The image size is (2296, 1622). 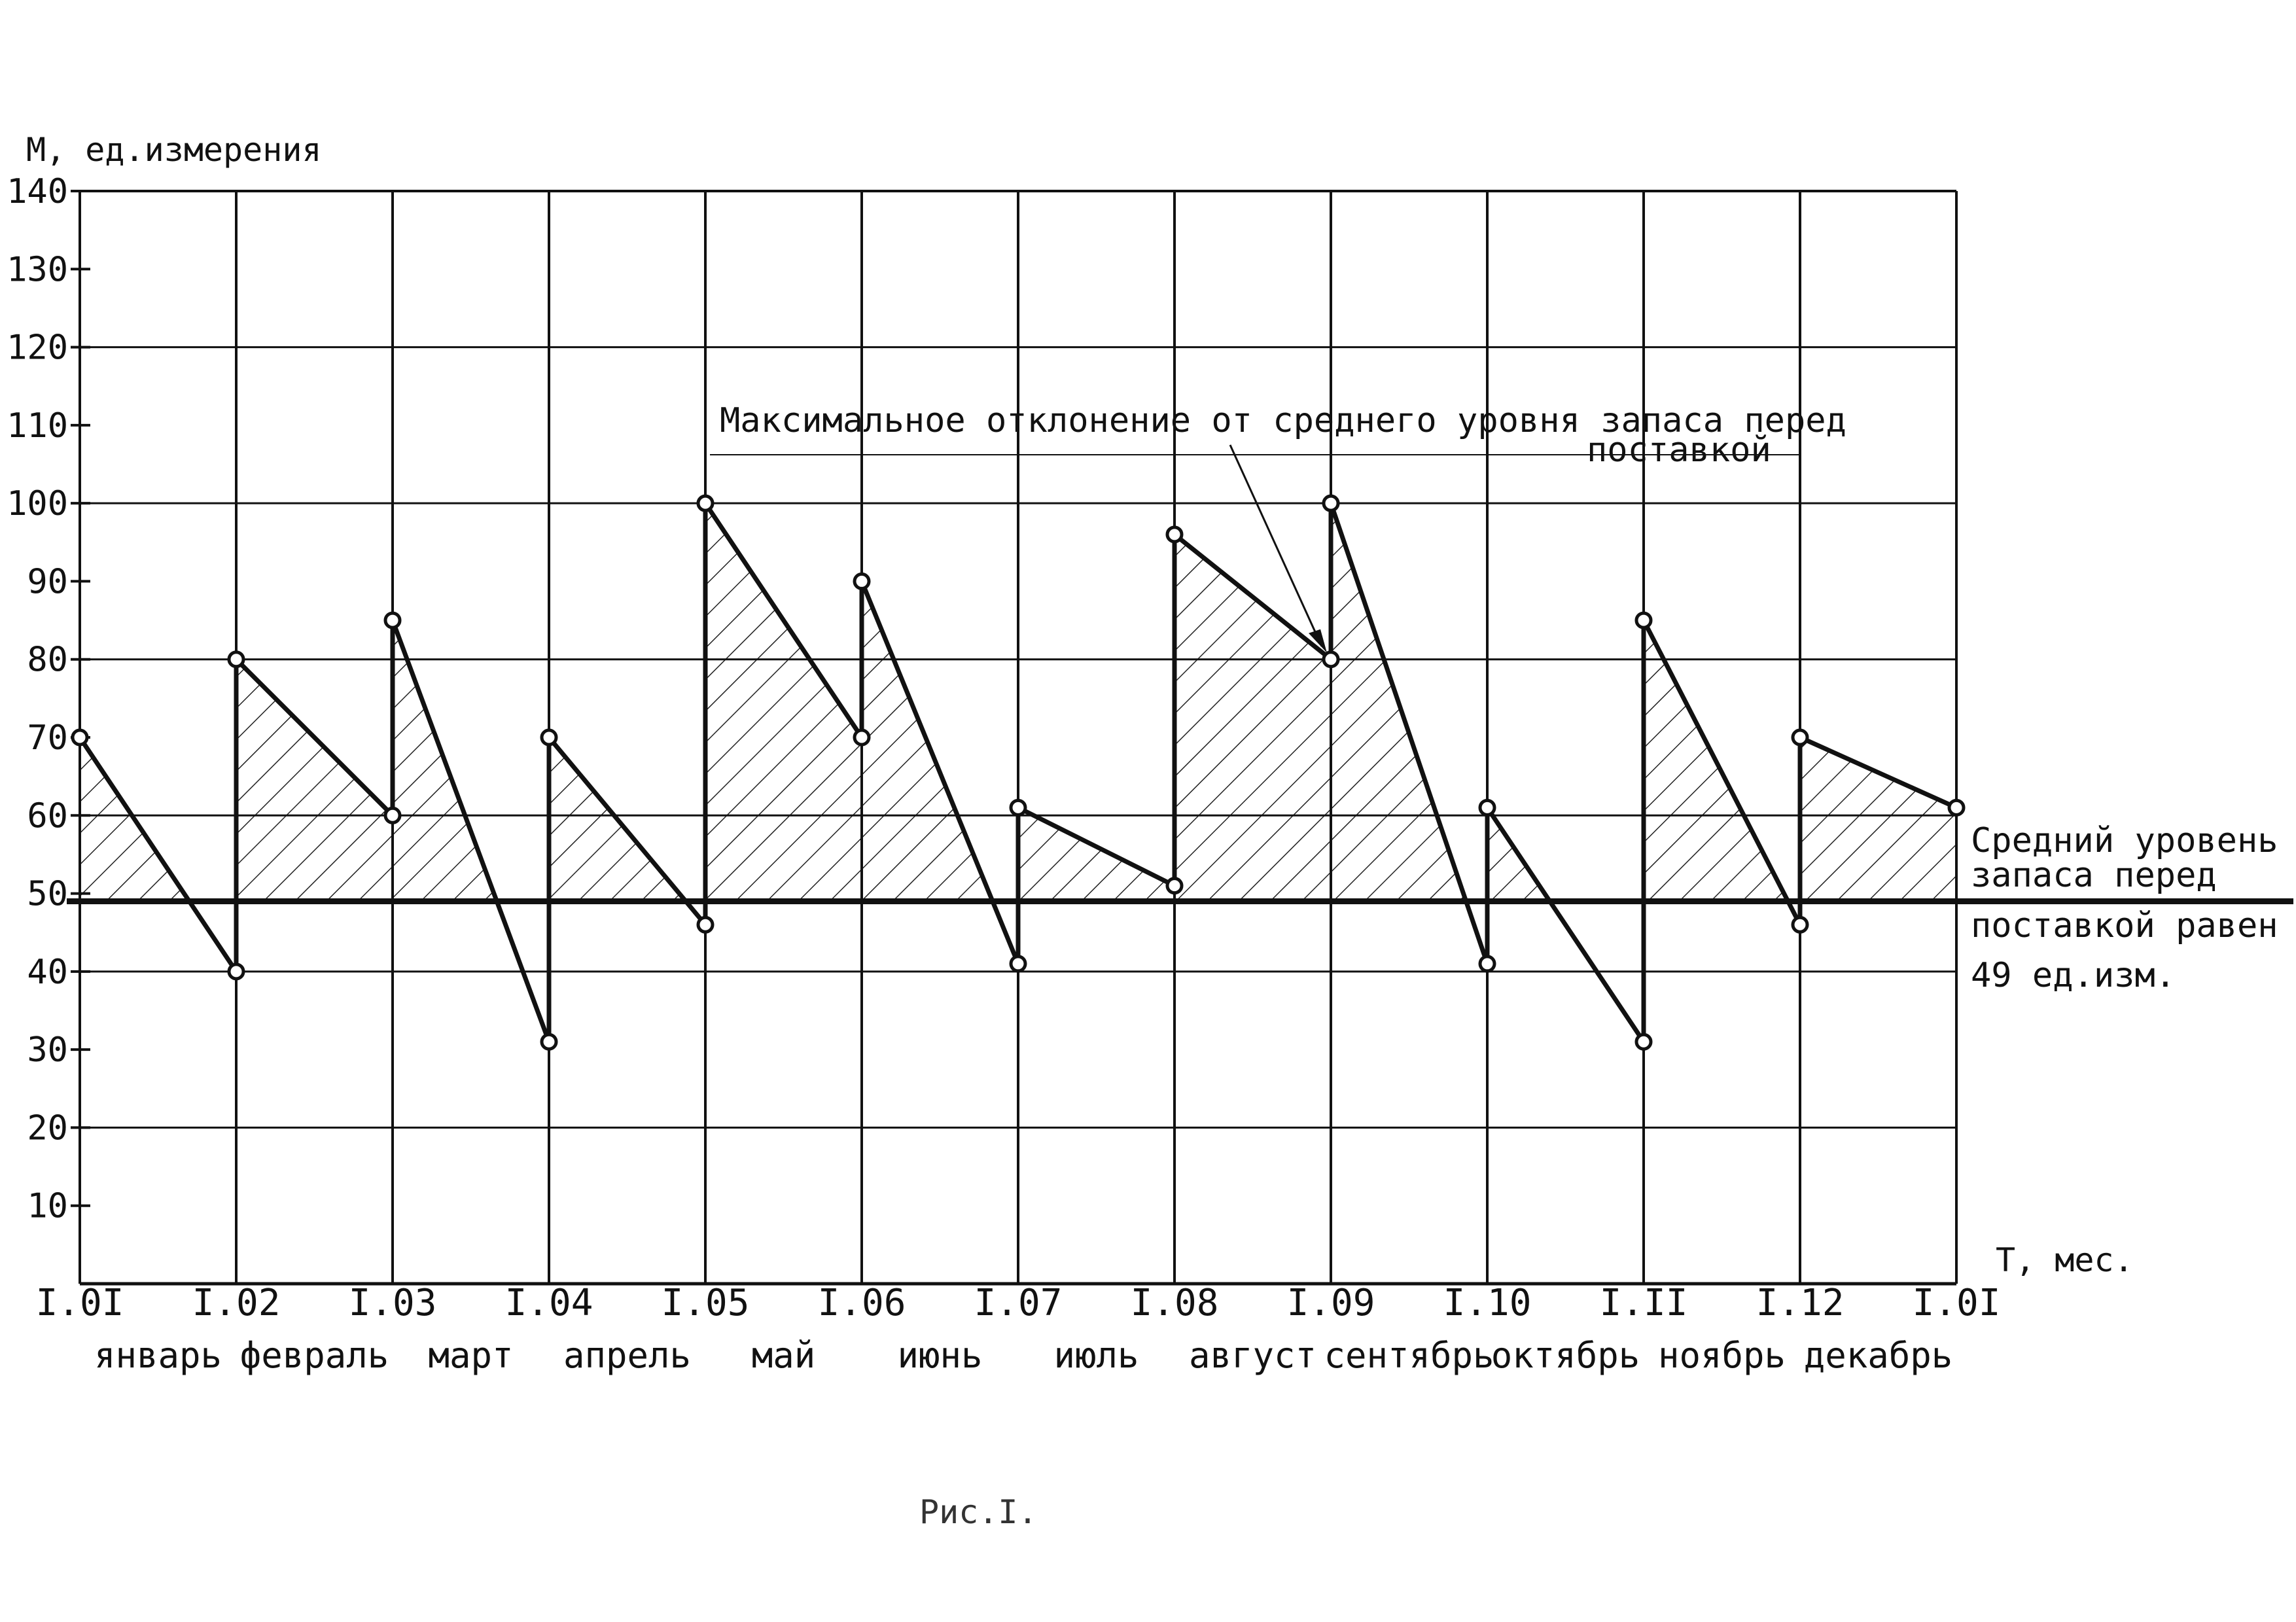 What do you see at coordinates (1175, 1303) in the screenshot?
I see `x-tick-label: I.08` at bounding box center [1175, 1303].